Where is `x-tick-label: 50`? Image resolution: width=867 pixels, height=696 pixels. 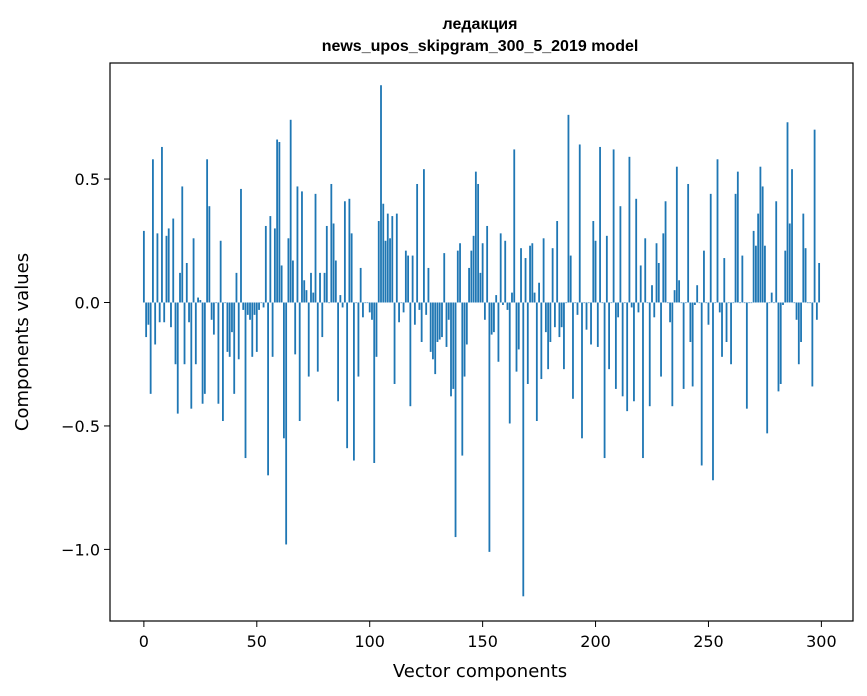 x-tick-label: 50 is located at coordinates (257, 641).